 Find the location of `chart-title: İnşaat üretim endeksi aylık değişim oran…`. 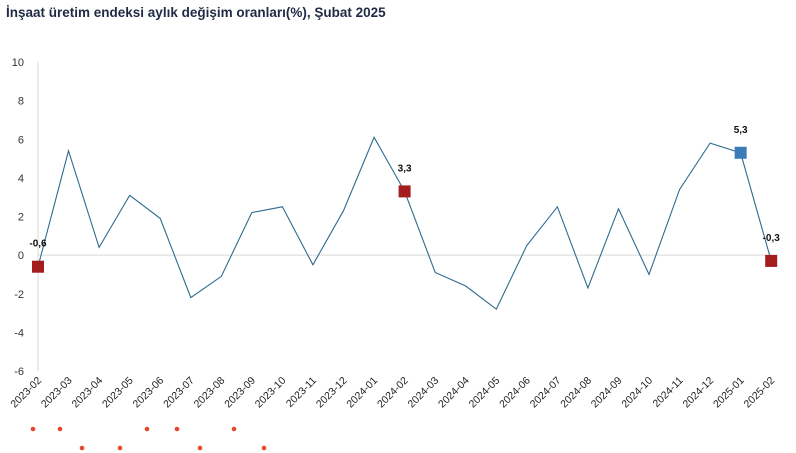

chart-title: İnşaat üretim endeksi aylık değişim oran… is located at coordinates (196, 12).